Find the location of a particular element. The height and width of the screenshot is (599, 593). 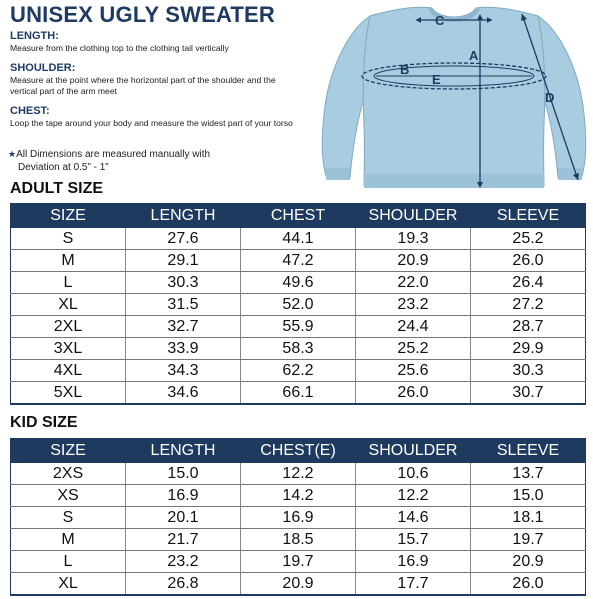

measurement-cell: 20.1 is located at coordinates (183, 517).